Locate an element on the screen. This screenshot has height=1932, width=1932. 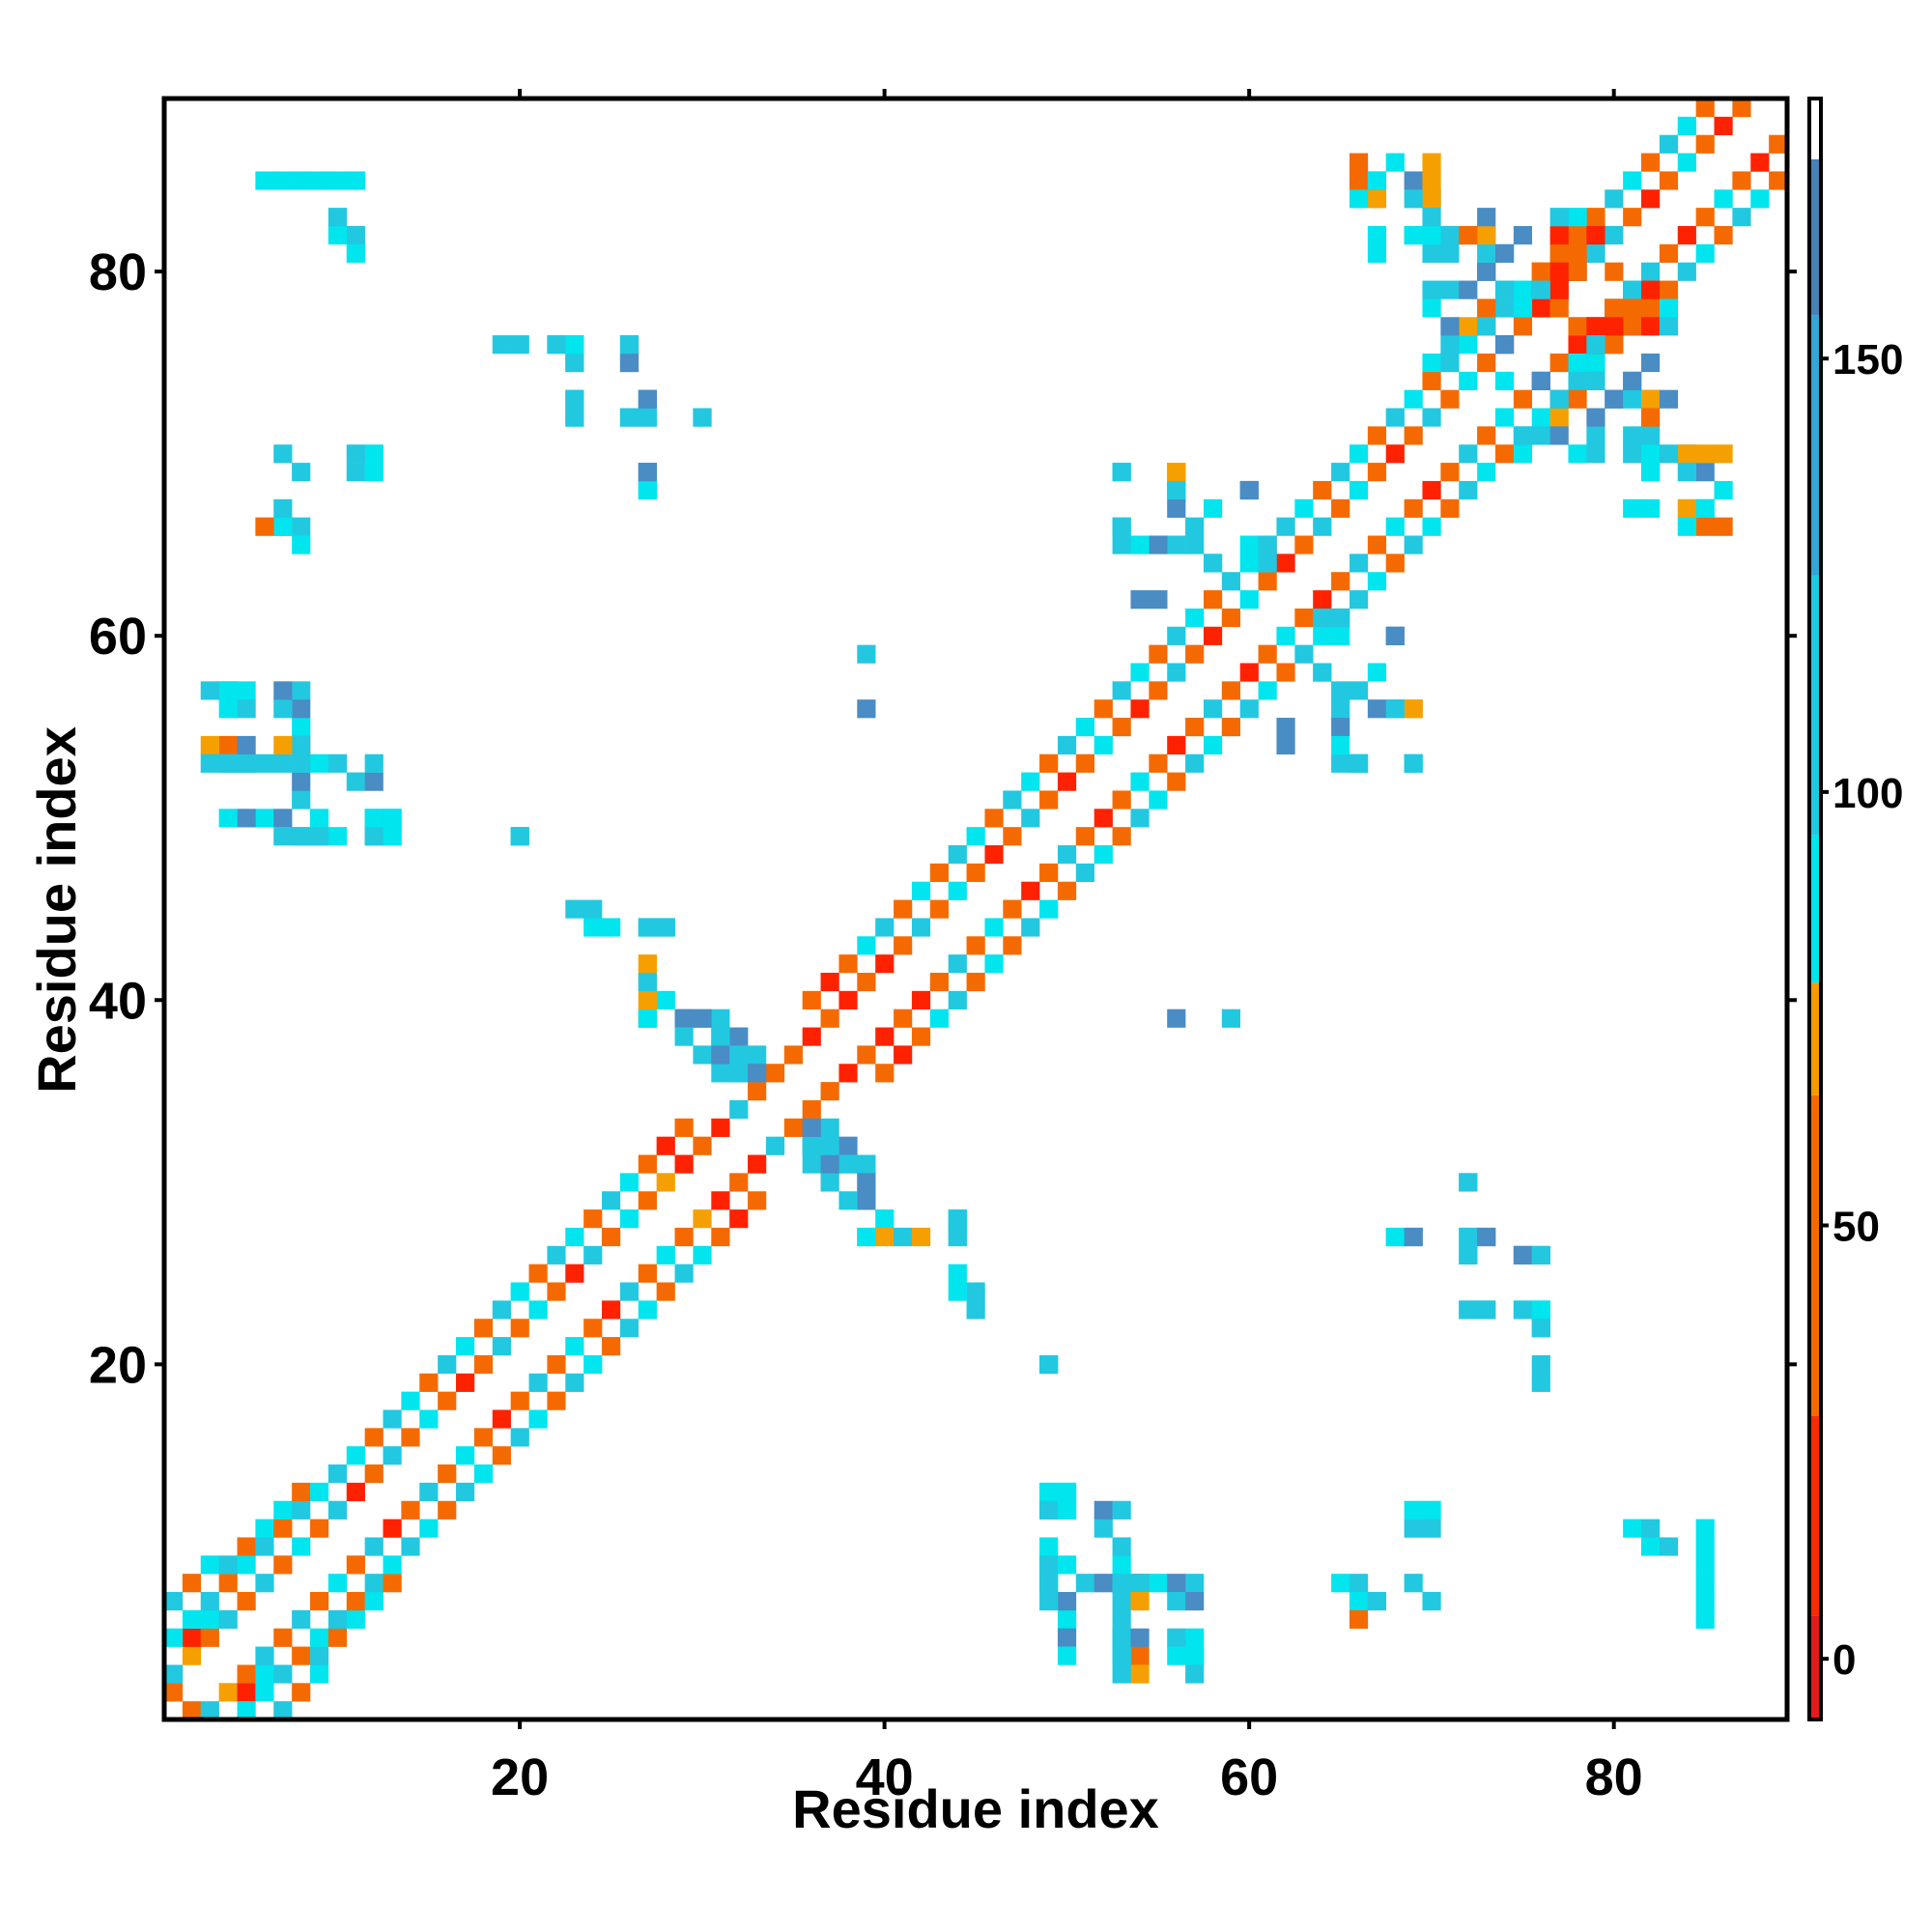
colorbar-tick-label: 50 is located at coordinates (1856, 1227).